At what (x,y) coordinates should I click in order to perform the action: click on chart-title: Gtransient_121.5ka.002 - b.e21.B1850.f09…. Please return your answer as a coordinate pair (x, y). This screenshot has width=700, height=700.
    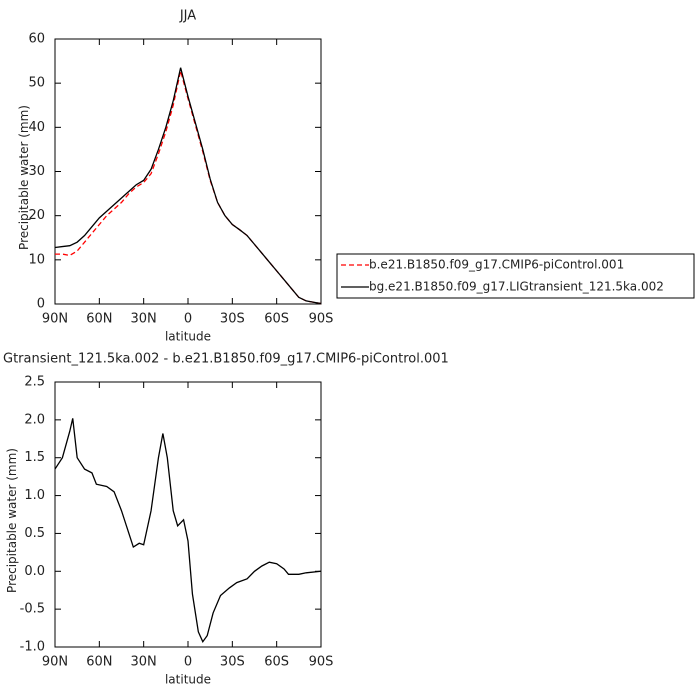
    Looking at the image, I should click on (226, 359).